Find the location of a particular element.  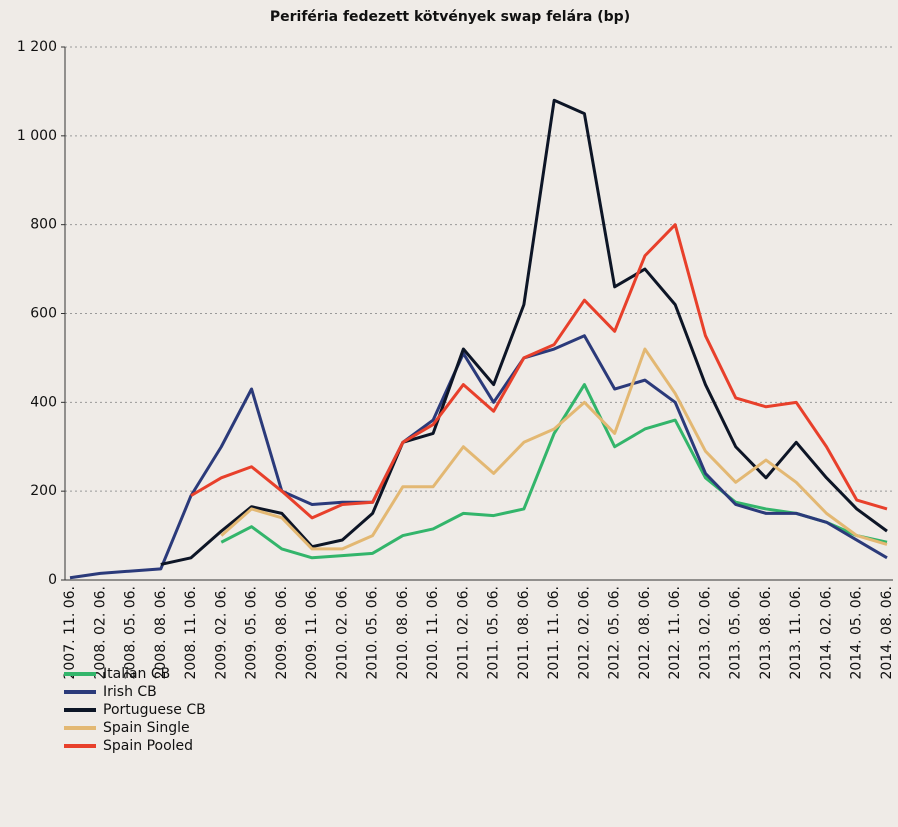

legend-label: Irish CB is located at coordinates (130, 692).